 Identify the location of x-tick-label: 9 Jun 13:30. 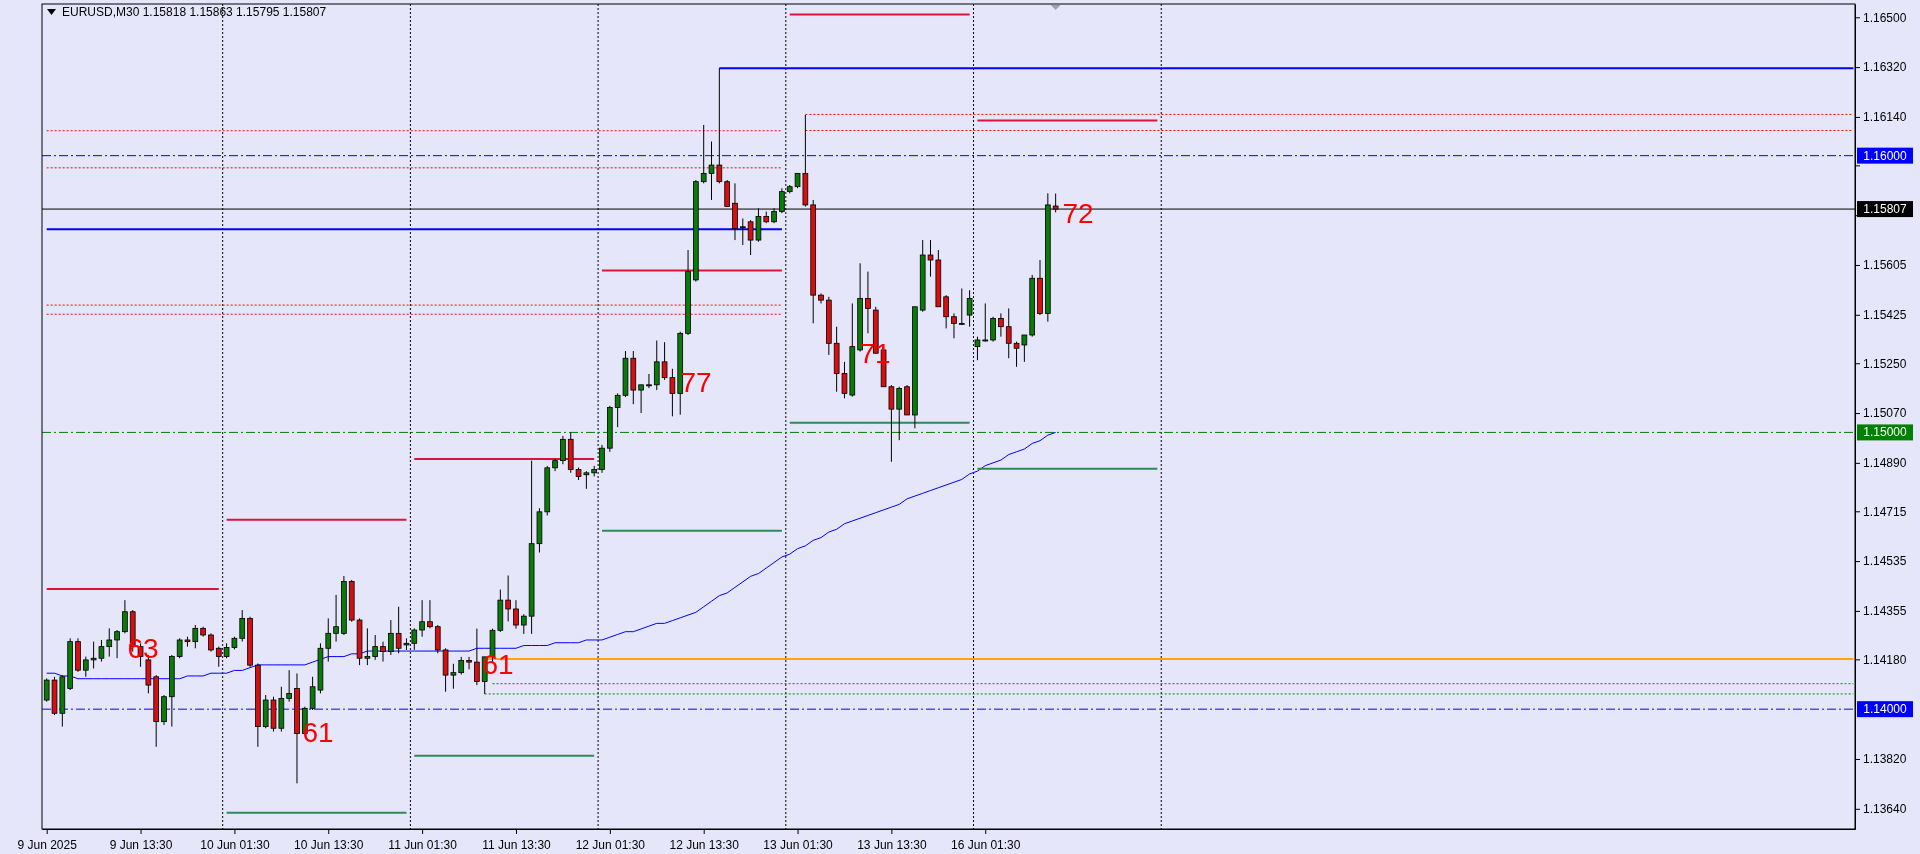
(141, 845).